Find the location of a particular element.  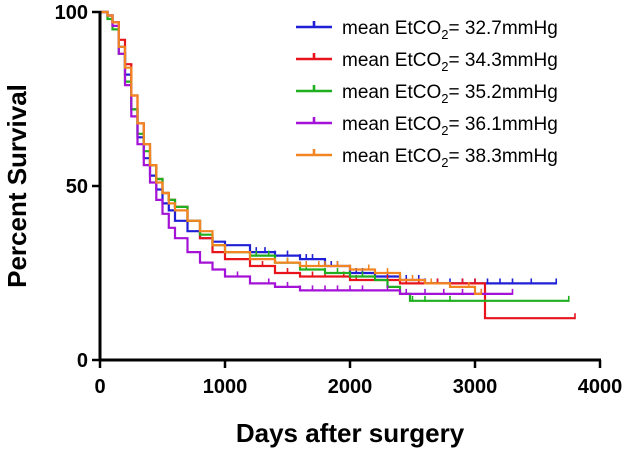

x-tick-label: 4000 is located at coordinates (600, 387).